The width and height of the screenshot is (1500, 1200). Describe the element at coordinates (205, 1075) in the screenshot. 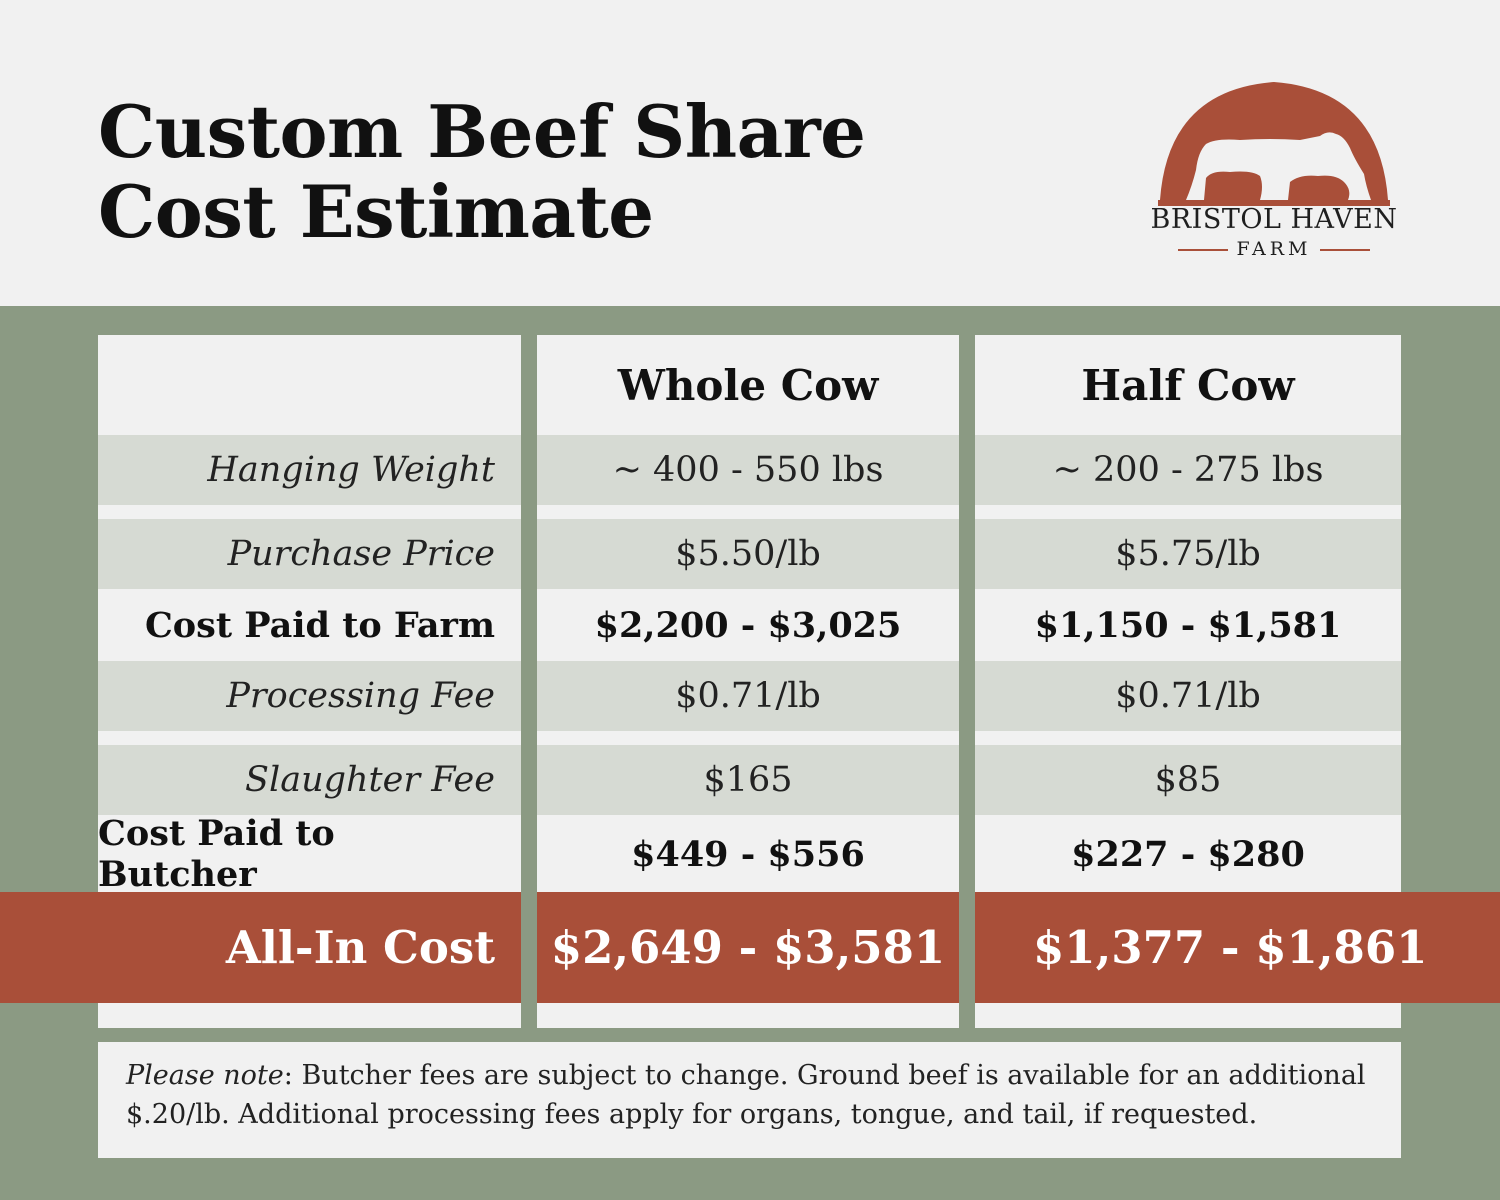

I see `note-lead: Please note` at that location.